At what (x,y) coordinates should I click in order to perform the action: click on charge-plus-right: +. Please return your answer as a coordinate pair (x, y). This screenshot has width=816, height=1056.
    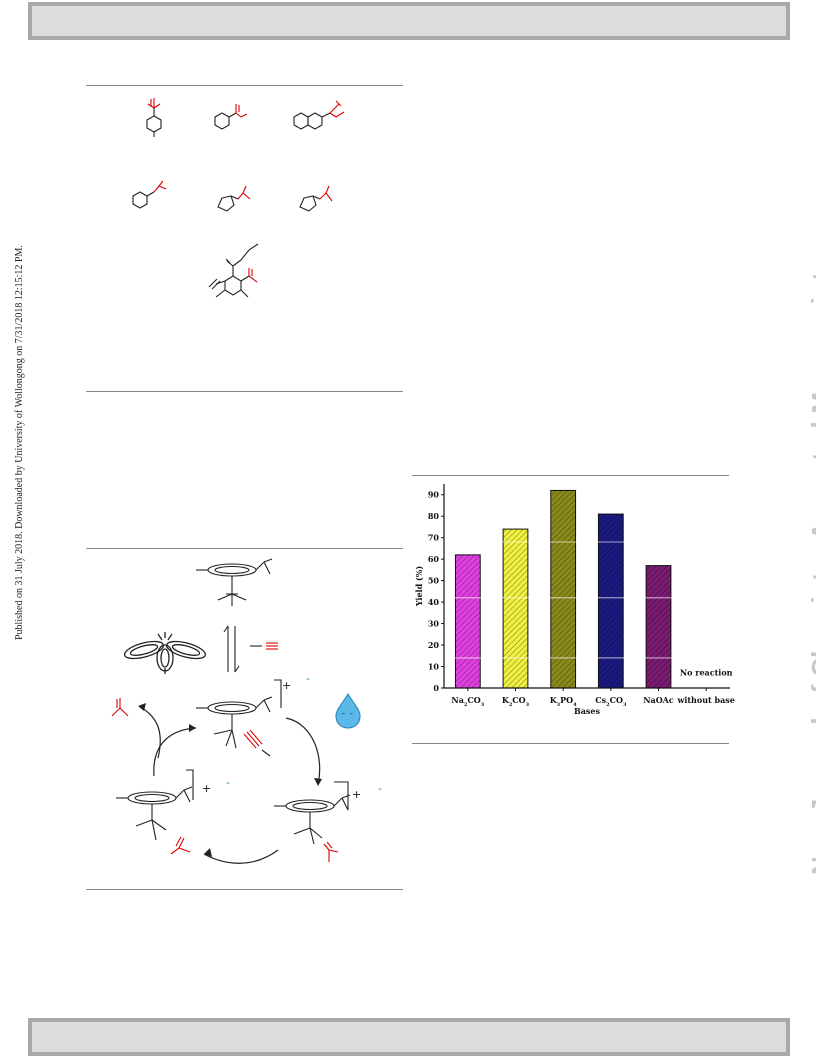
    Looking at the image, I should click on (356, 794).